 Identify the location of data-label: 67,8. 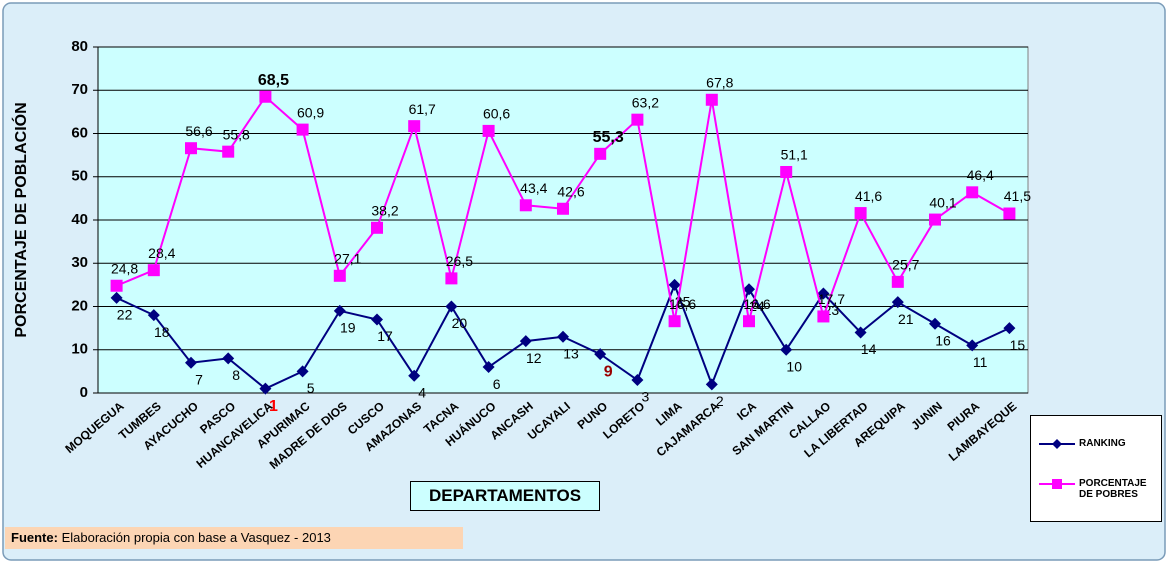
(719, 82).